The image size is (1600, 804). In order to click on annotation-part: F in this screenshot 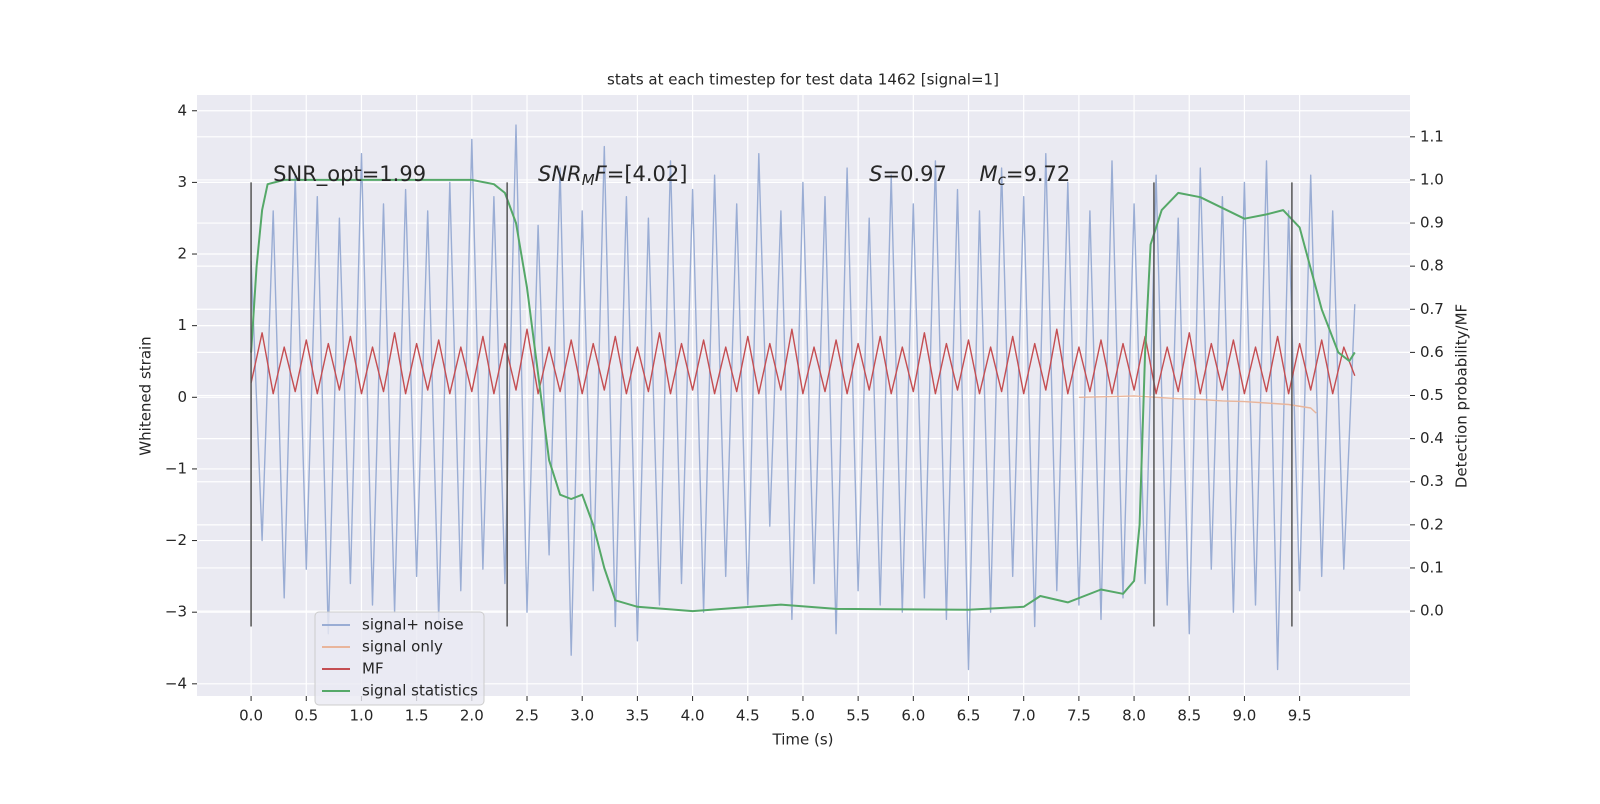, I will do `click(601, 174)`.